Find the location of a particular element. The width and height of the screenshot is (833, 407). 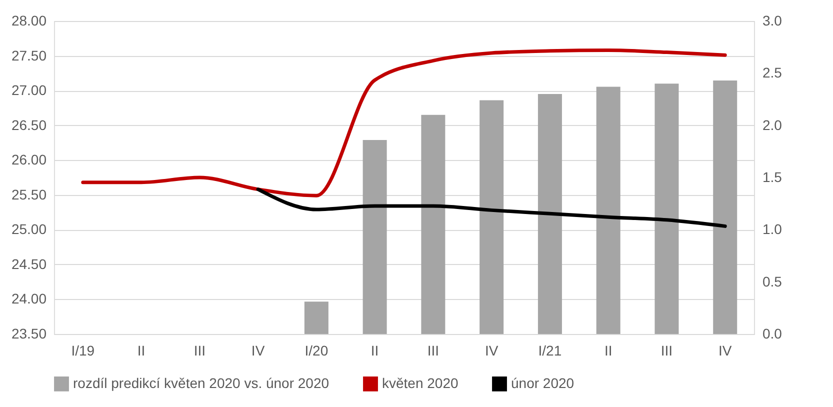

y-tick-label: 27.00 is located at coordinates (29, 90).